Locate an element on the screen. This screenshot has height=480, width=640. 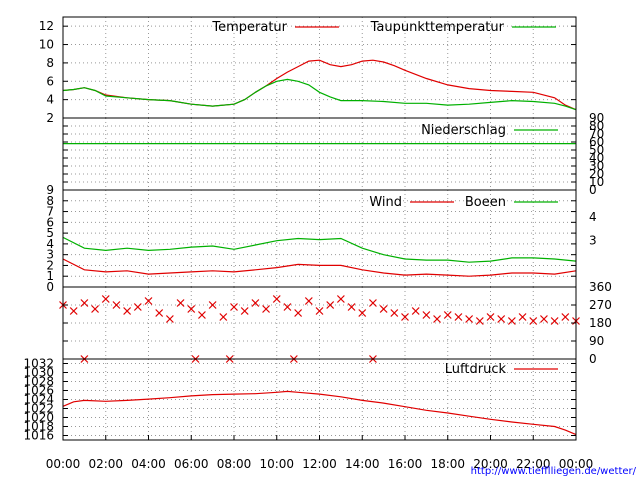
y-tick-label: 50 is located at coordinates (596, 150).